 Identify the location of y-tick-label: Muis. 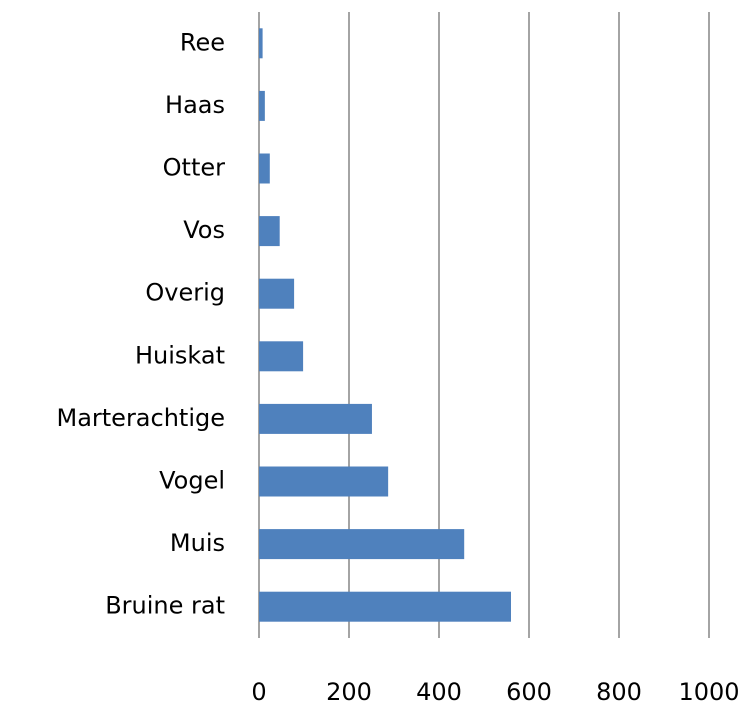
(197, 543).